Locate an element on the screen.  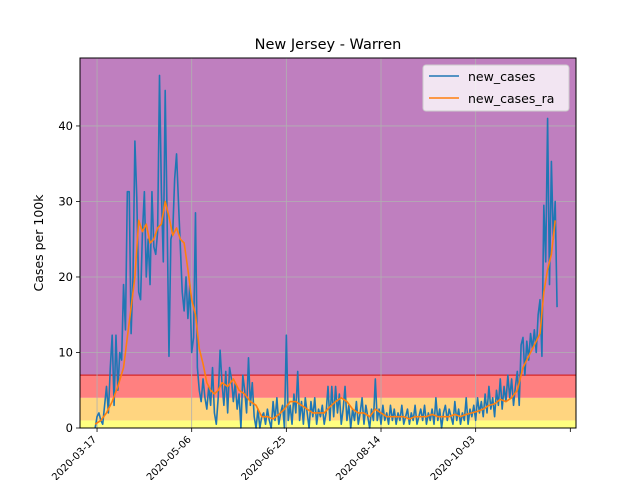
y-axis-label: Cases per 100k is located at coordinates (38, 243).